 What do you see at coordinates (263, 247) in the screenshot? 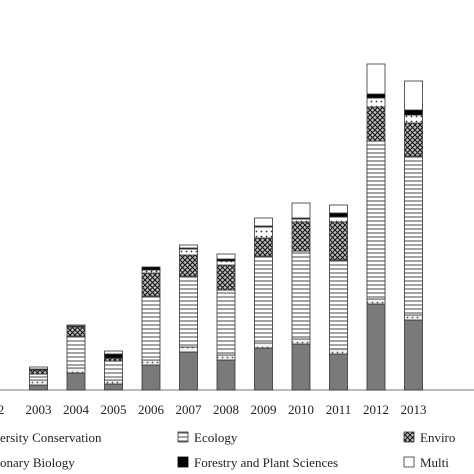
I see `bar-segment-env-2009` at bounding box center [263, 247].